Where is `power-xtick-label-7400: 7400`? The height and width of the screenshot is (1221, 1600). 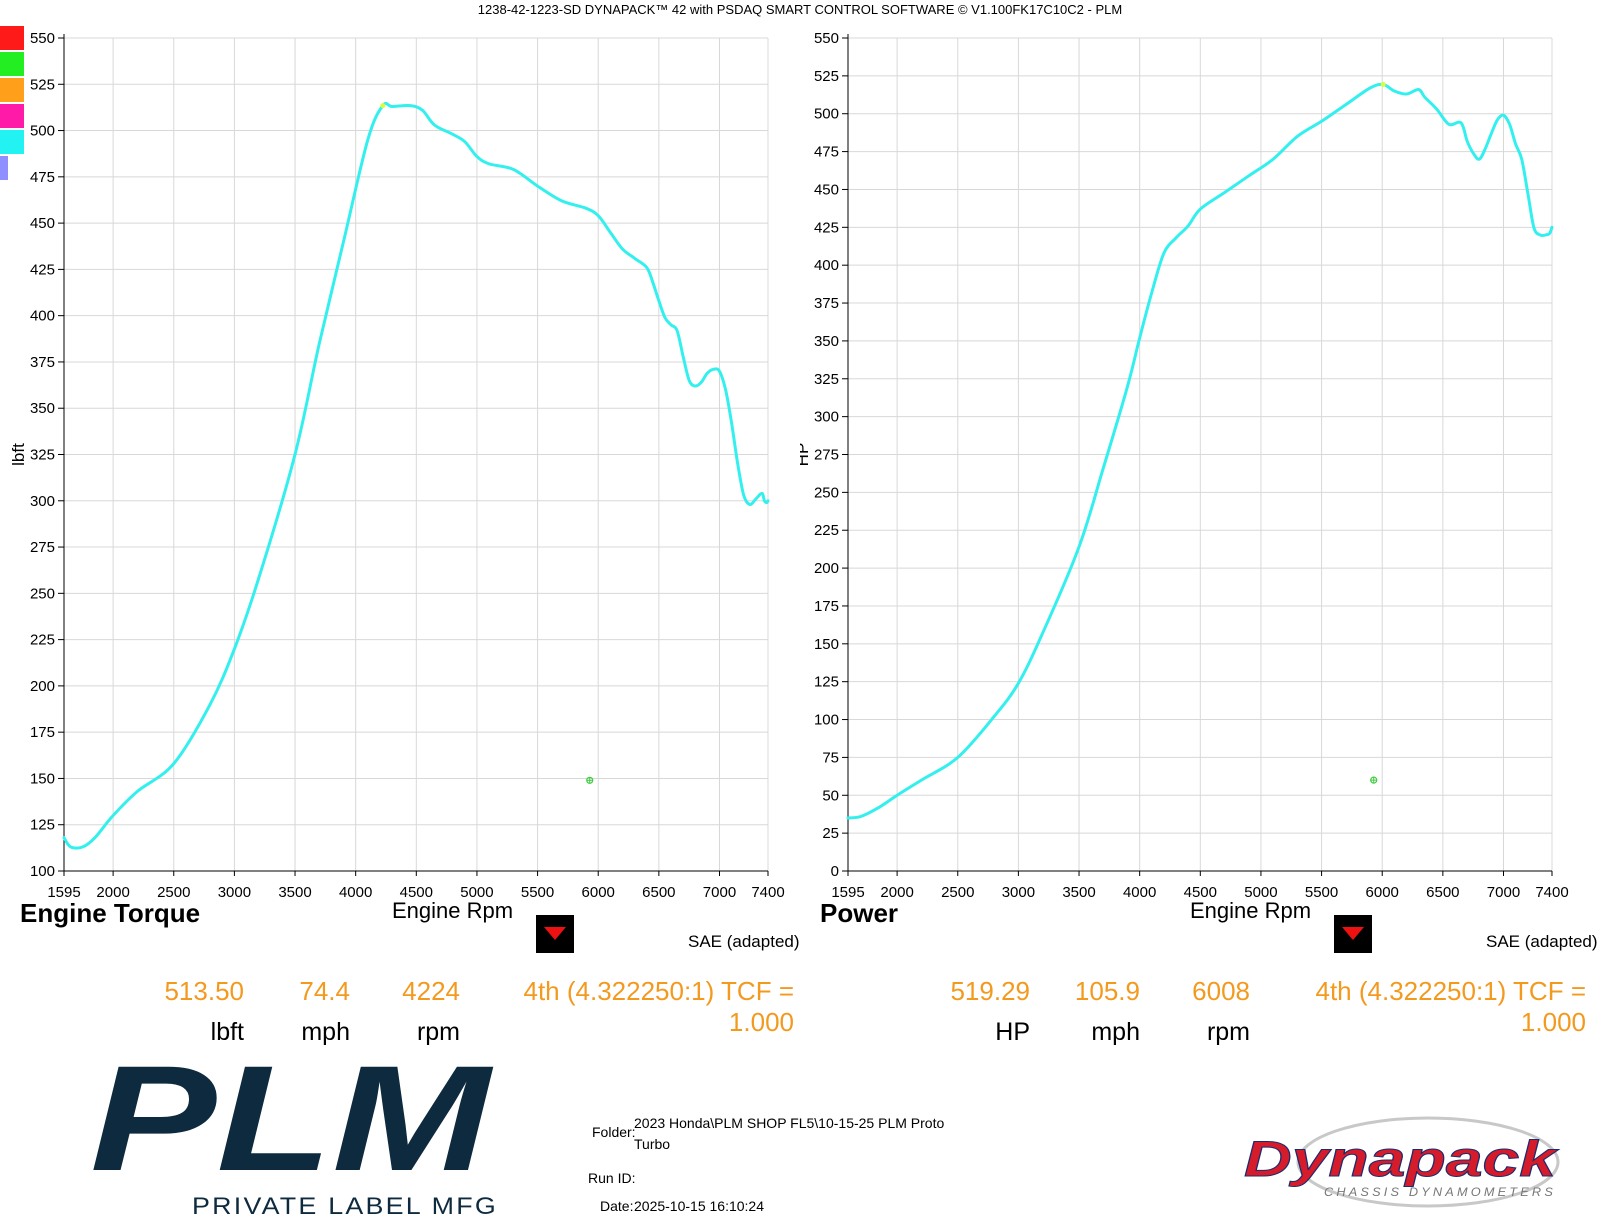
power-xtick-label-7400: 7400 is located at coordinates (1551, 892).